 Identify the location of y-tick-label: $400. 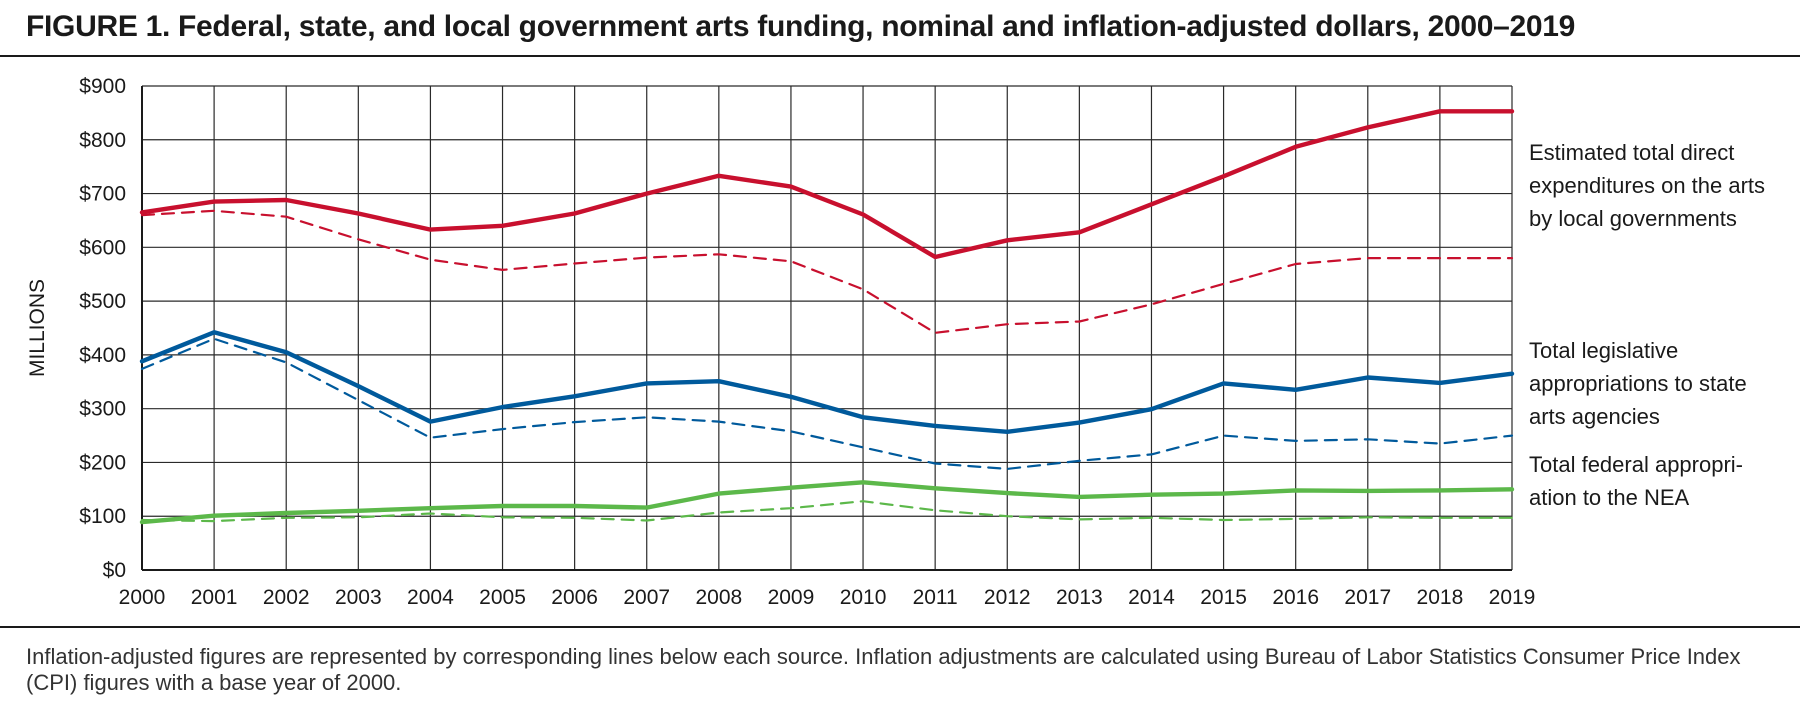
(102, 355).